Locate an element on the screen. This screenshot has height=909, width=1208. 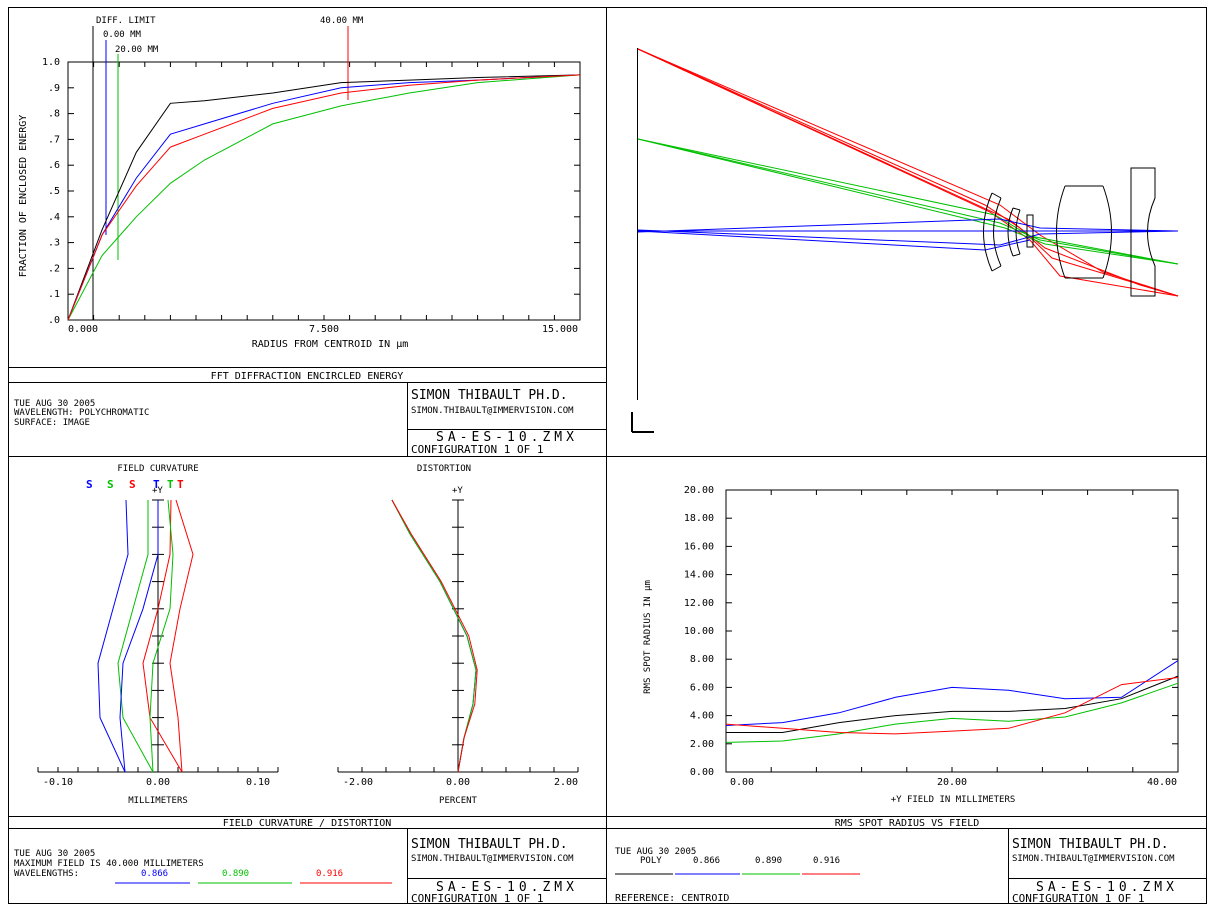
rms-ytick-label: 0.00 is located at coordinates (702, 772).